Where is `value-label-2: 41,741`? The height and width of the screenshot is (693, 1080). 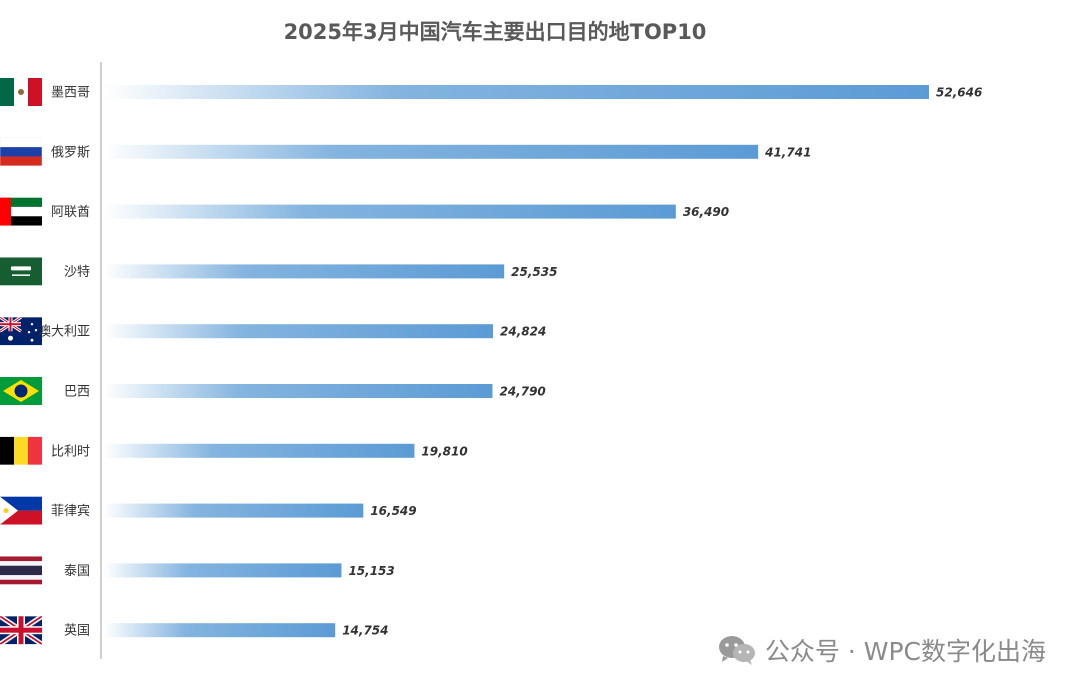 value-label-2: 41,741 is located at coordinates (787, 152).